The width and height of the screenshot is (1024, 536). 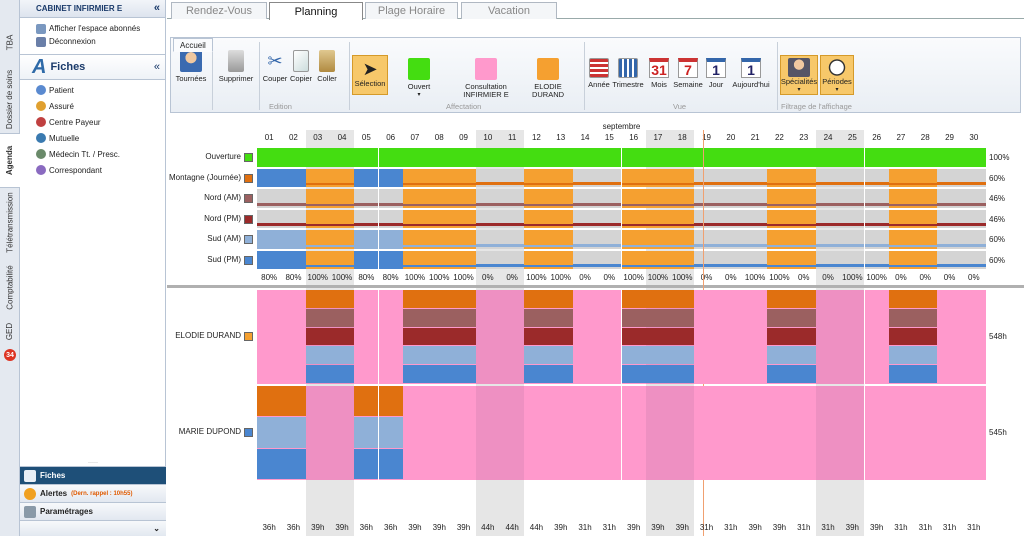 What do you see at coordinates (901, 137) in the screenshot?
I see `day-header: 27` at bounding box center [901, 137].